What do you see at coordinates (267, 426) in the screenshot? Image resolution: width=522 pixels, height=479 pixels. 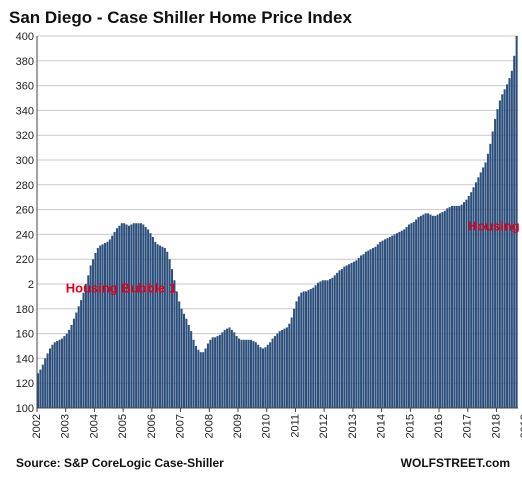 I see `x-tick-label: 2010` at bounding box center [267, 426].